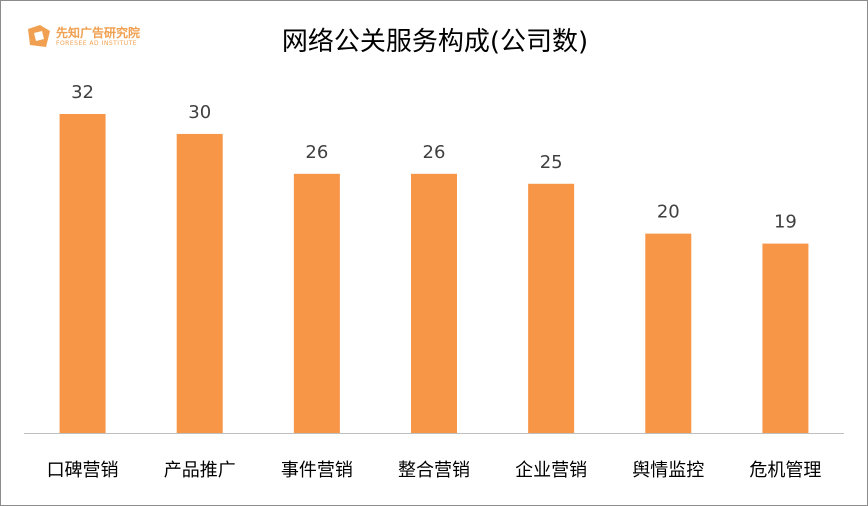  What do you see at coordinates (317, 470) in the screenshot?
I see `category-label: 事件营销` at bounding box center [317, 470].